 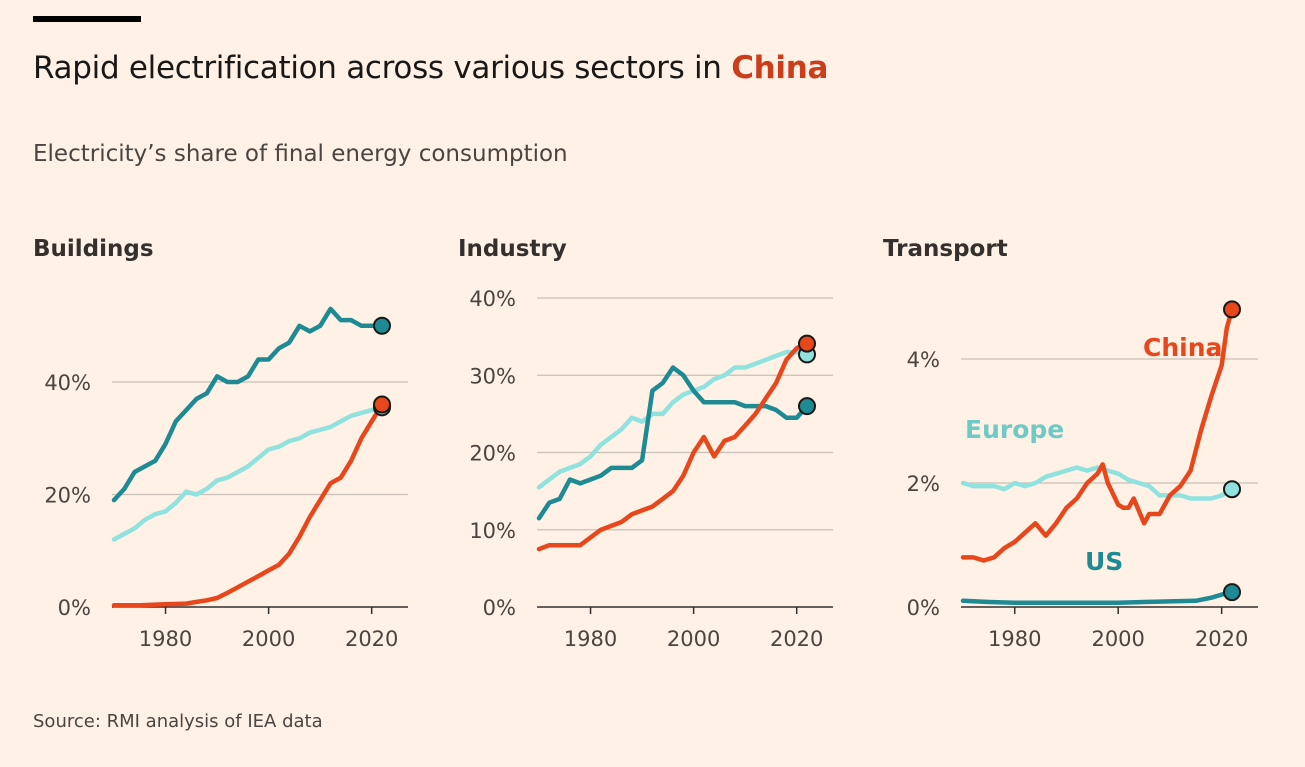 What do you see at coordinates (923, 608) in the screenshot?
I see `transport-y-tick-label: 0%` at bounding box center [923, 608].